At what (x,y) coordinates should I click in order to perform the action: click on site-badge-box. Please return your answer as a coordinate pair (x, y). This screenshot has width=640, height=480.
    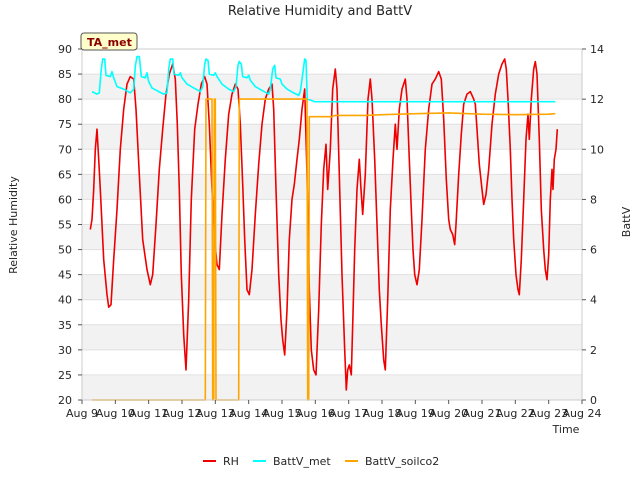
    Looking at the image, I should click on (109, 41).